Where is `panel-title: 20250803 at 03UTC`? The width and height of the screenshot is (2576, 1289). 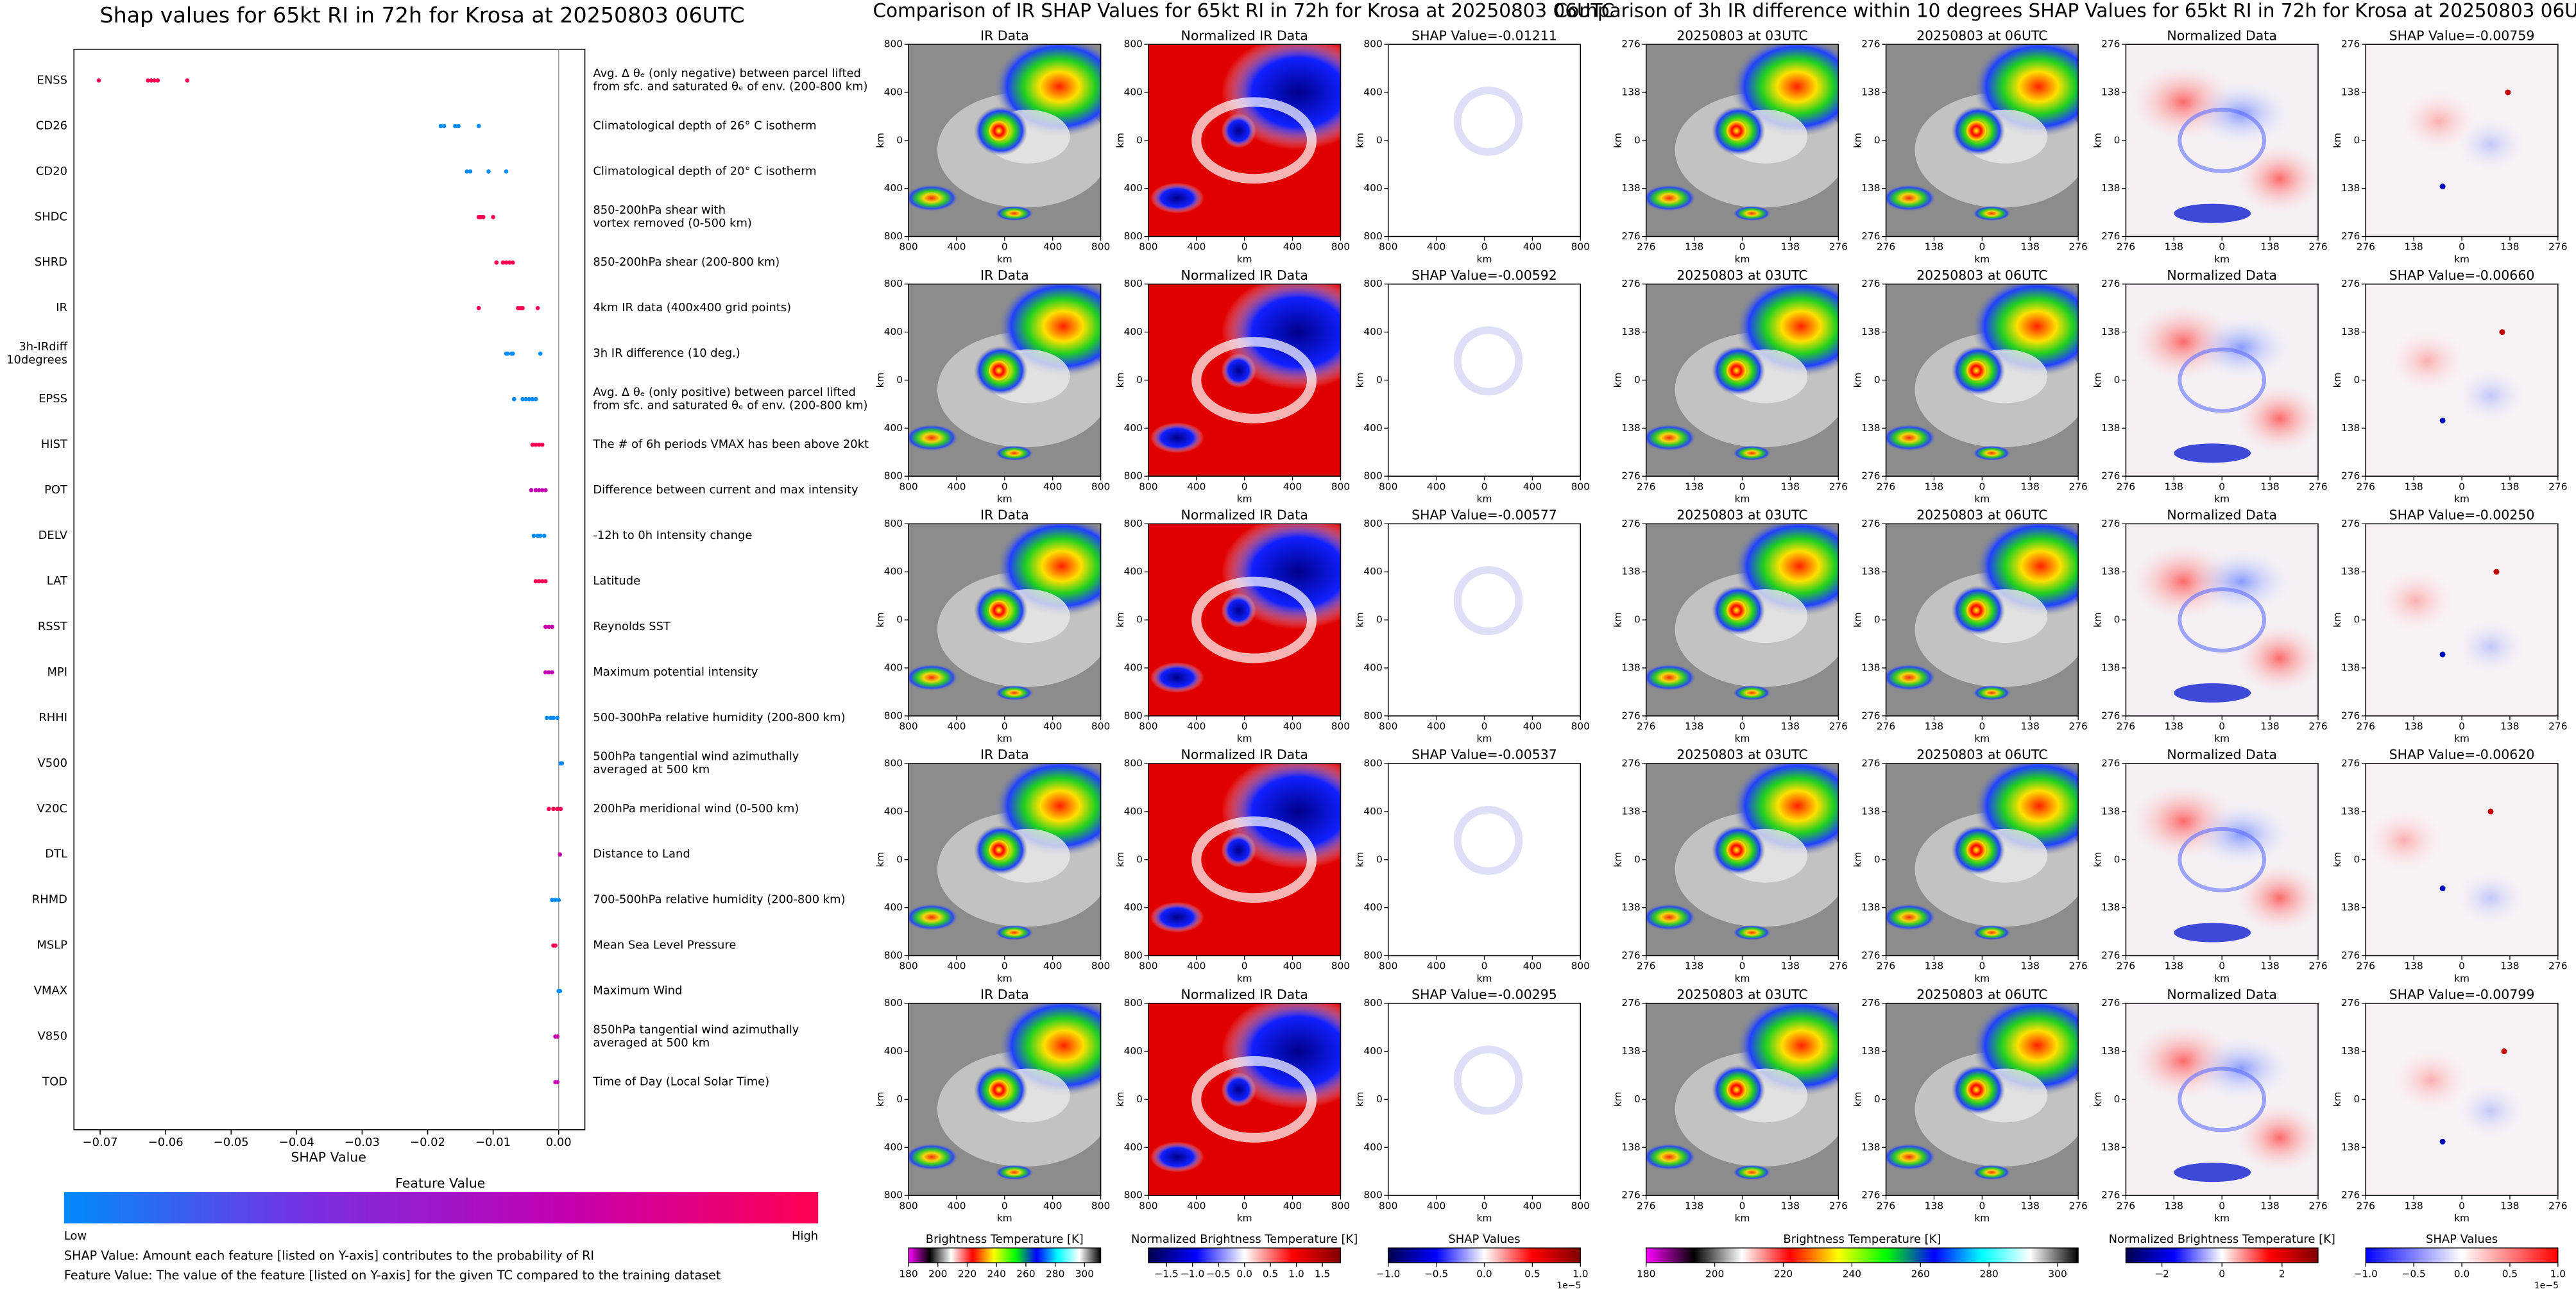
panel-title: 20250803 at 03UTC is located at coordinates (1742, 515).